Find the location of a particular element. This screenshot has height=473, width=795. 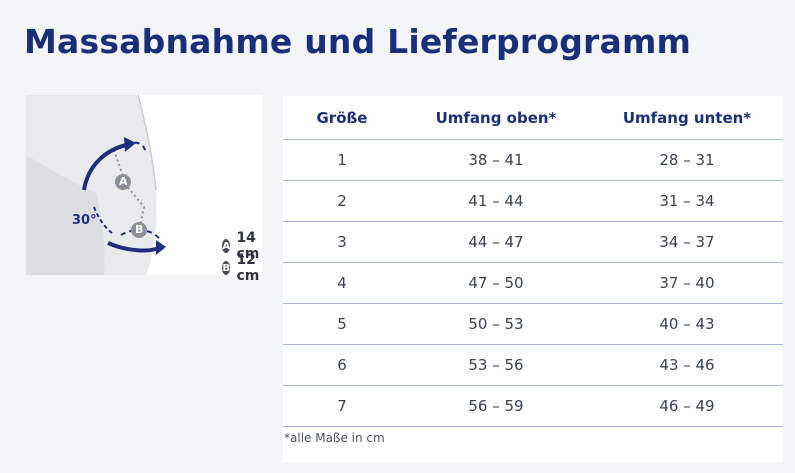

cell-lower: 28 – 31 is located at coordinates (687, 160).